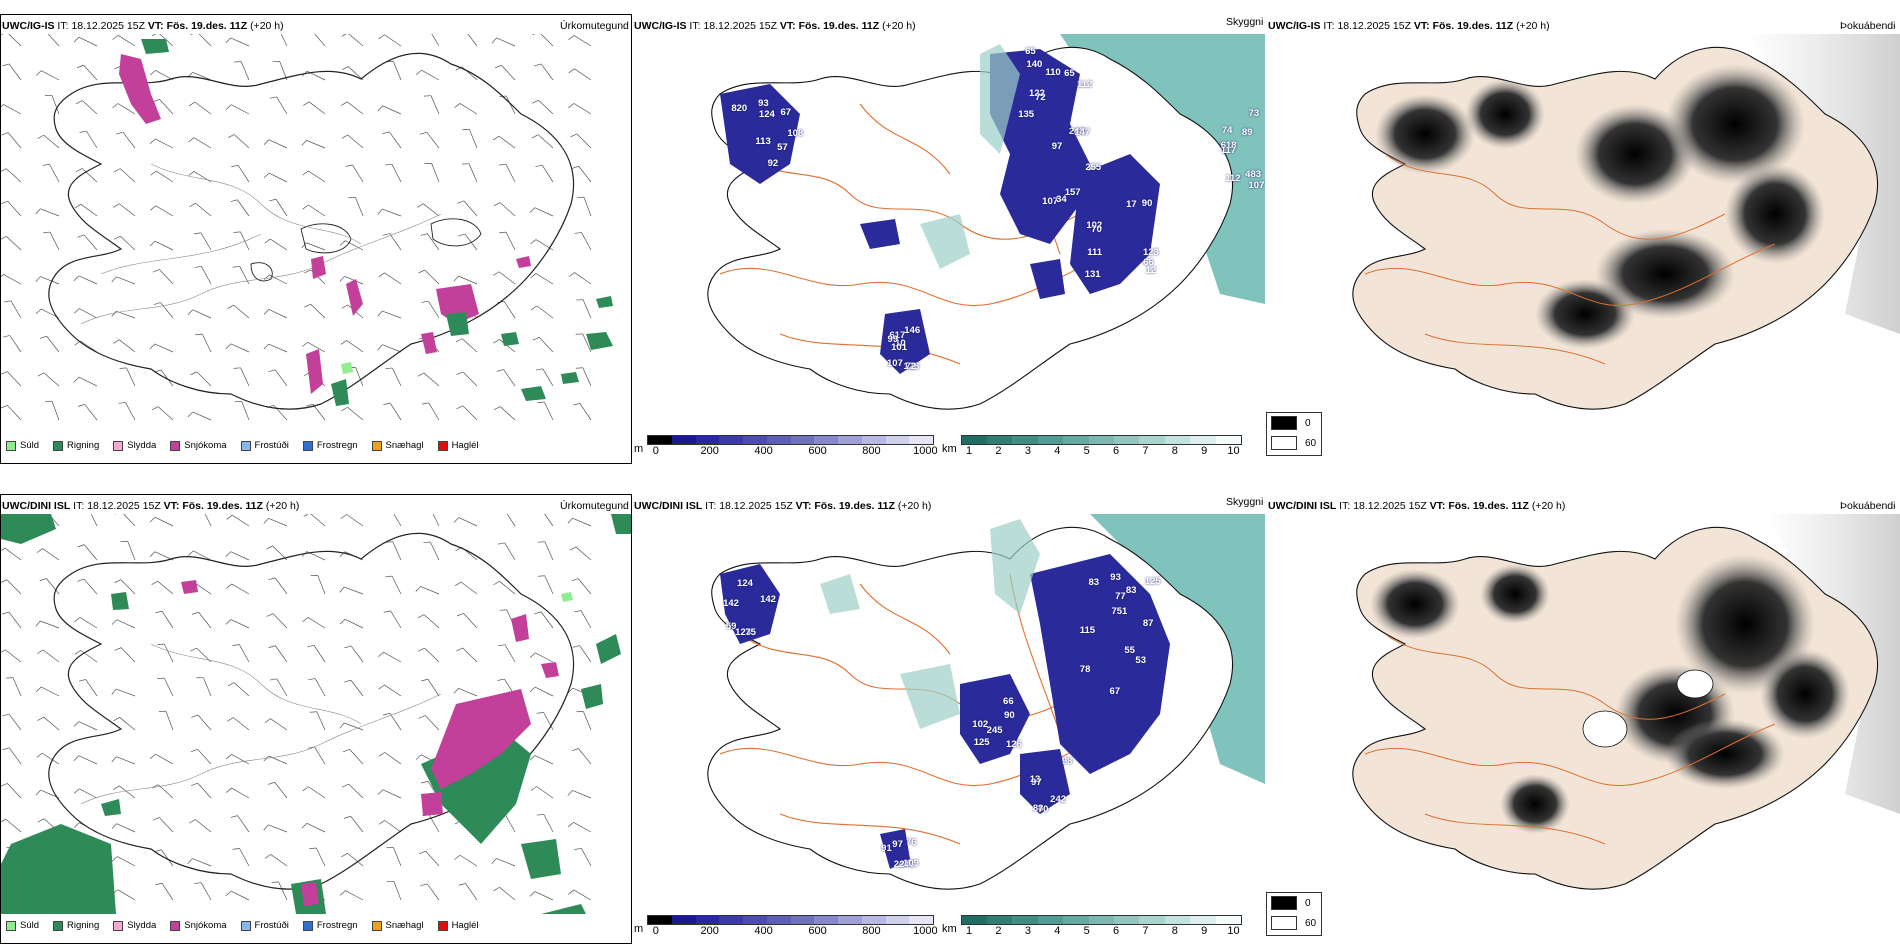 The image size is (1900, 950). Describe the element at coordinates (1119, 612) in the screenshot. I see `ceiling-label: 751` at that location.